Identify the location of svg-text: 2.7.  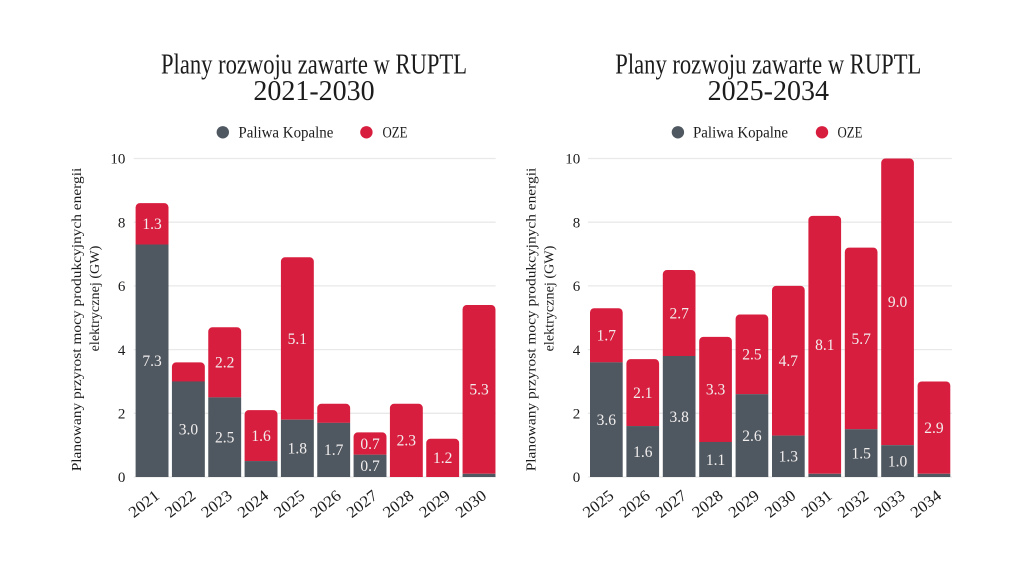
(679, 313).